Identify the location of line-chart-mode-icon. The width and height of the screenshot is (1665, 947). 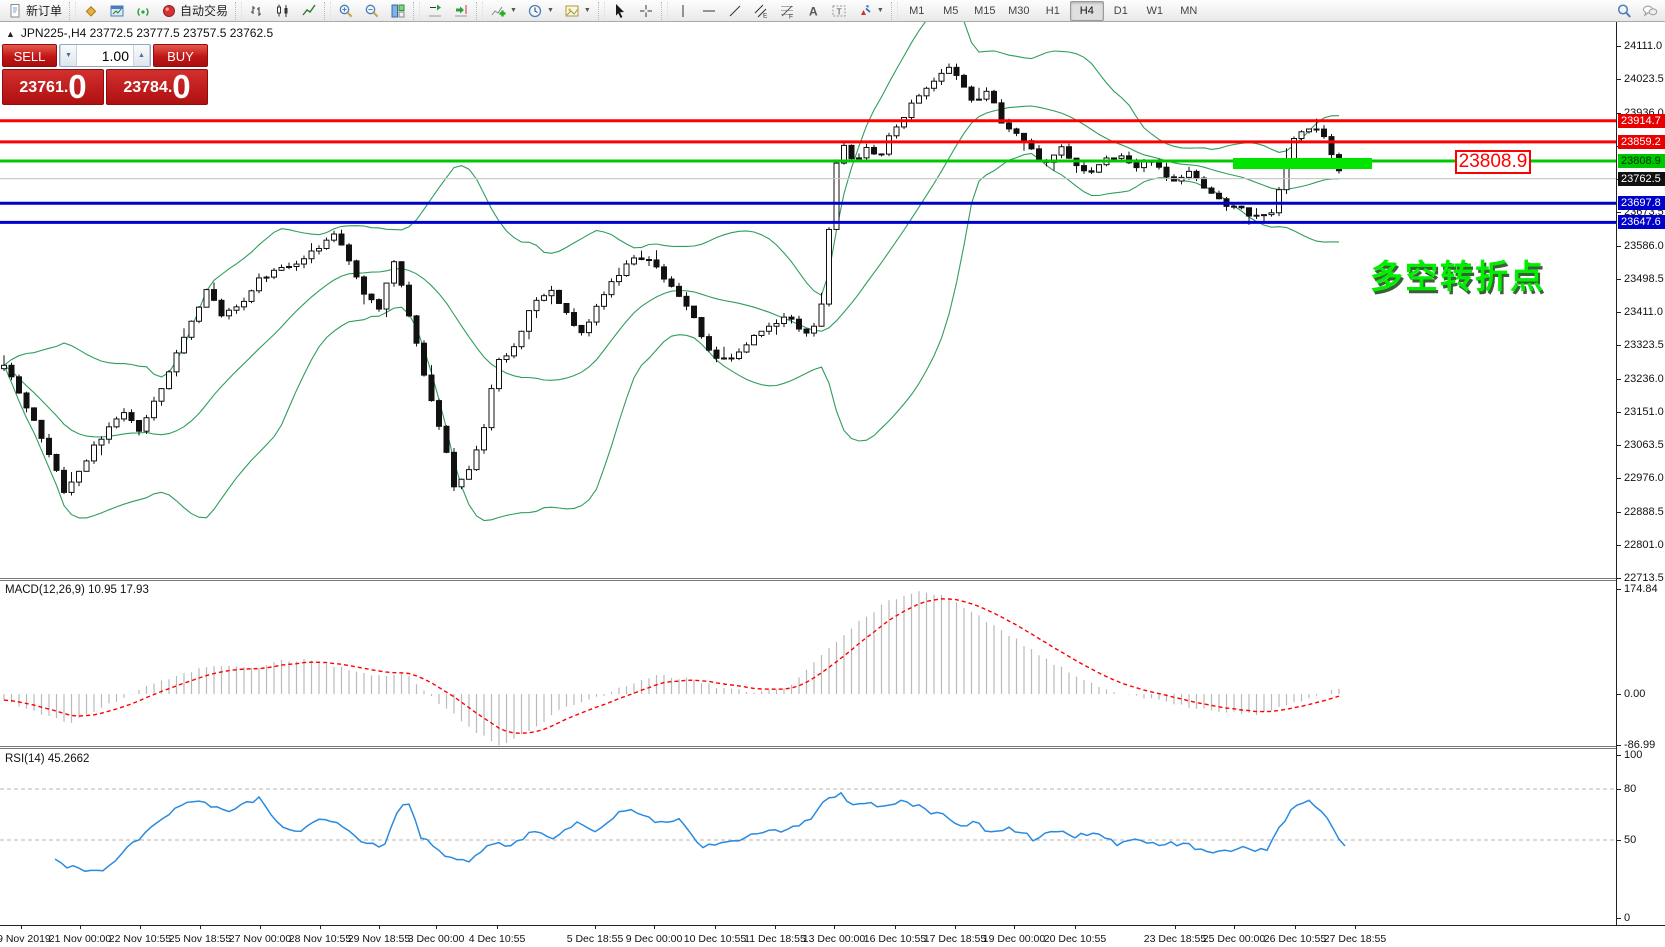
(309, 11).